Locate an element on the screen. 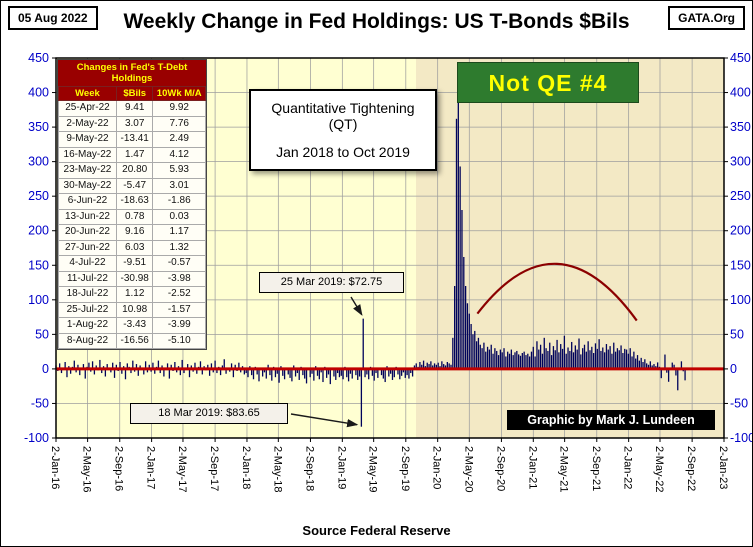 The height and width of the screenshot is (547, 753). y-axis-label-left: 250 is located at coordinates (38, 196).